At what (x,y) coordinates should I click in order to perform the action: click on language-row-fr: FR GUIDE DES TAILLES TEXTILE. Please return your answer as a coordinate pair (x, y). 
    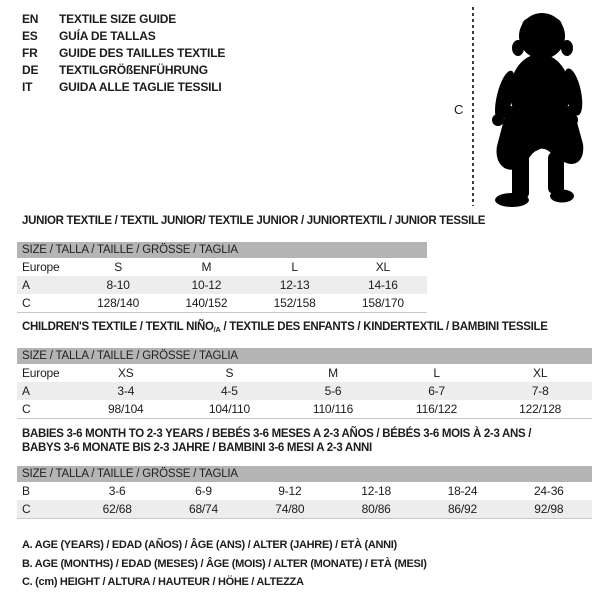
    Looking at the image, I should click on (123, 52).